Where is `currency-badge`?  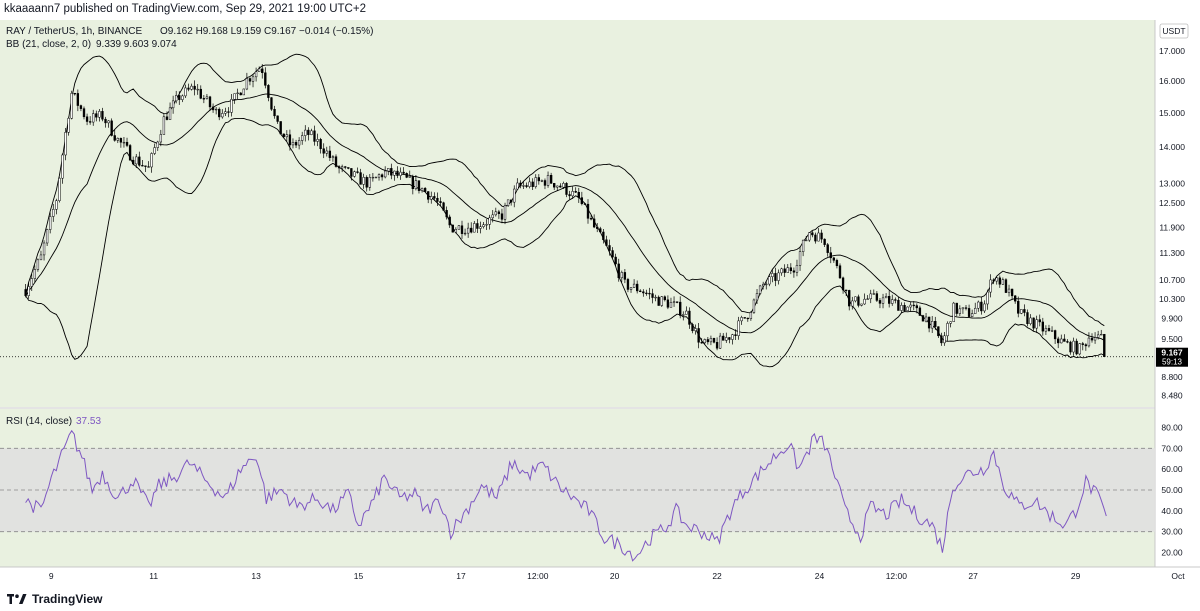 currency-badge is located at coordinates (1174, 31).